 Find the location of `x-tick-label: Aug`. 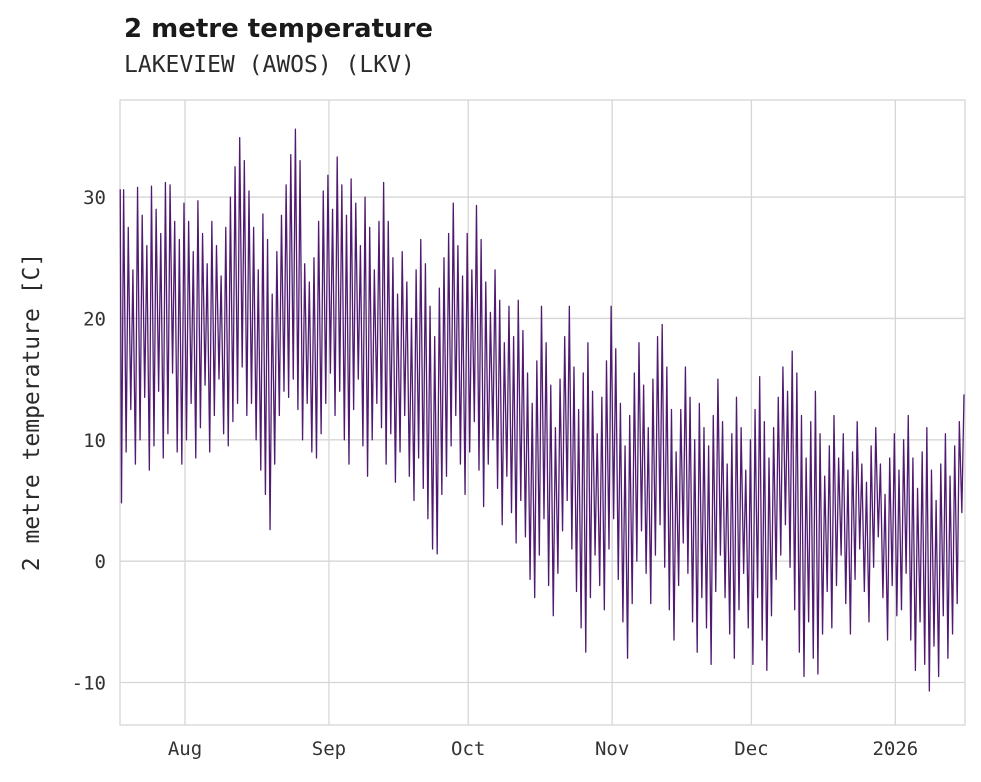

x-tick-label: Aug is located at coordinates (185, 749).